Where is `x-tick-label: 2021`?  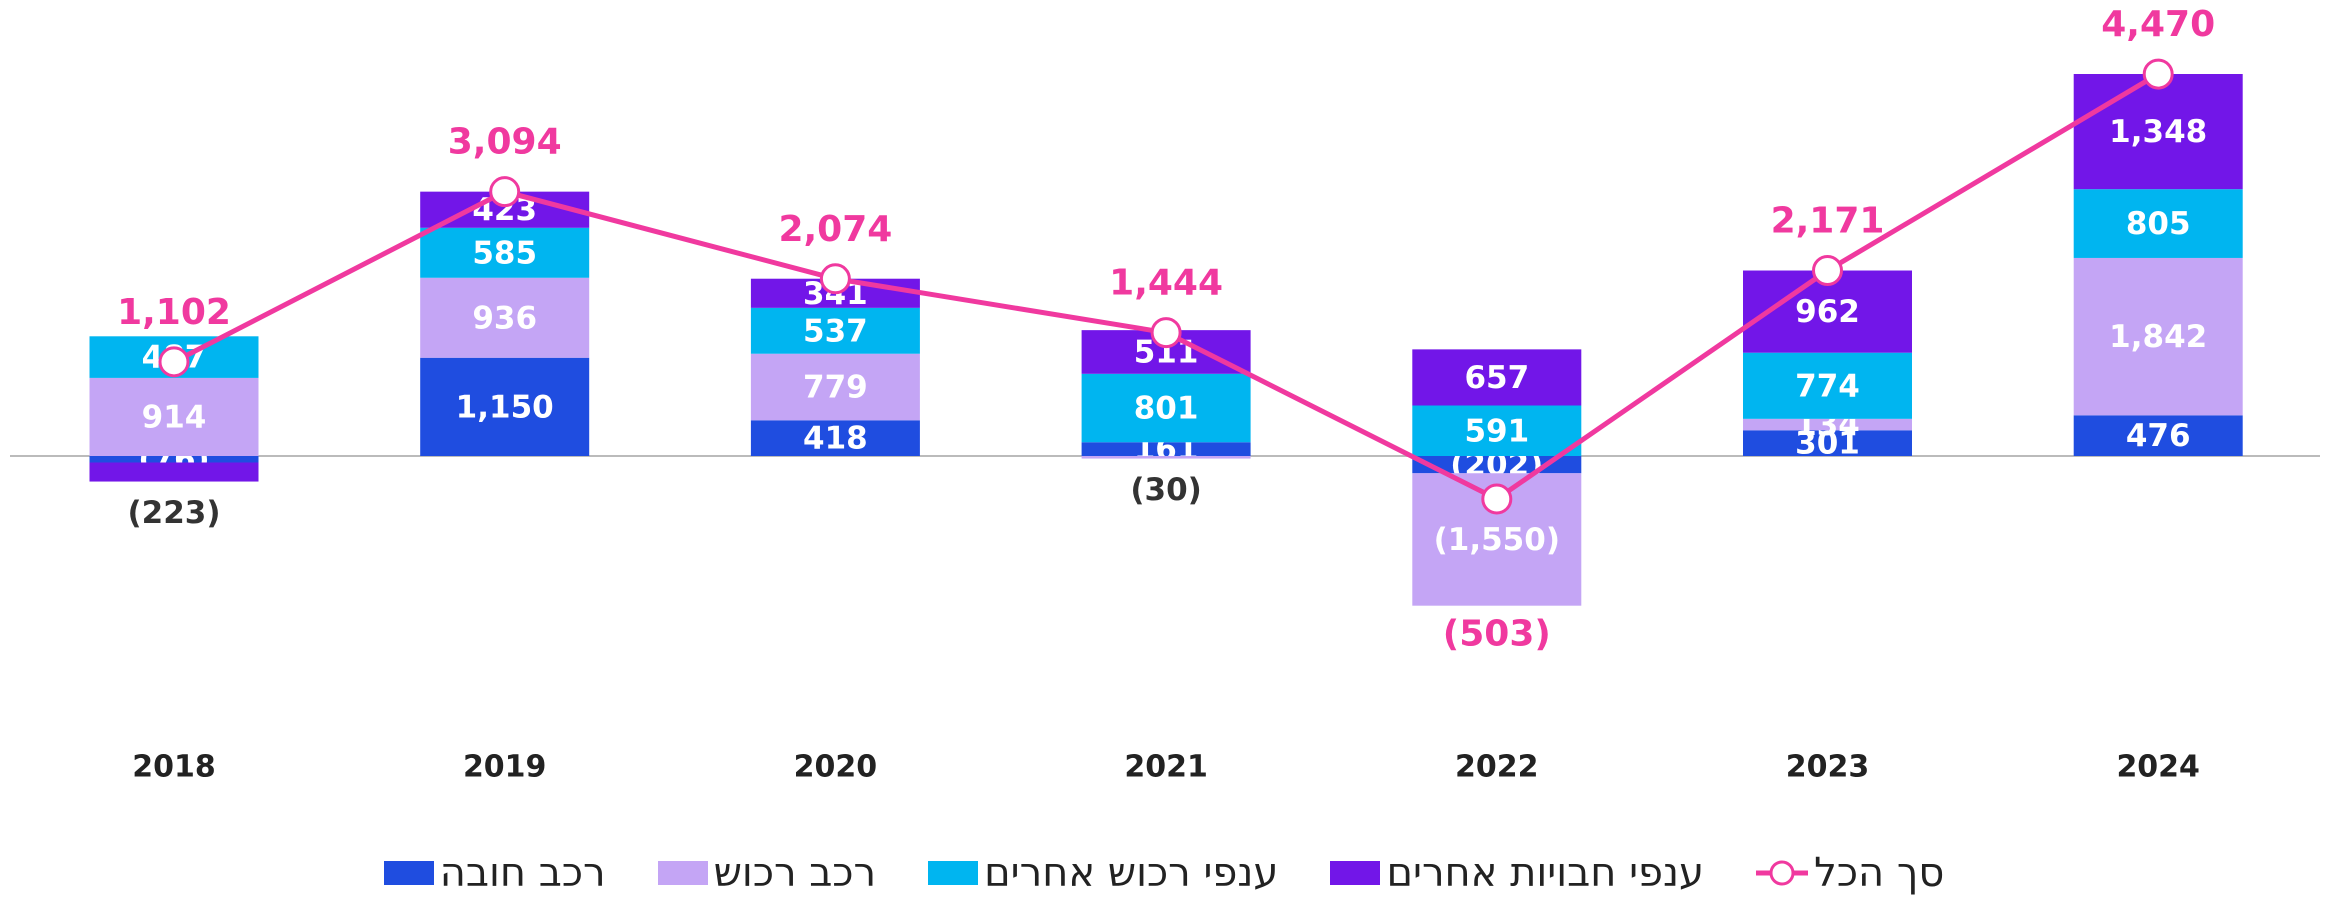
x-tick-label: 2021 is located at coordinates (1166, 767).